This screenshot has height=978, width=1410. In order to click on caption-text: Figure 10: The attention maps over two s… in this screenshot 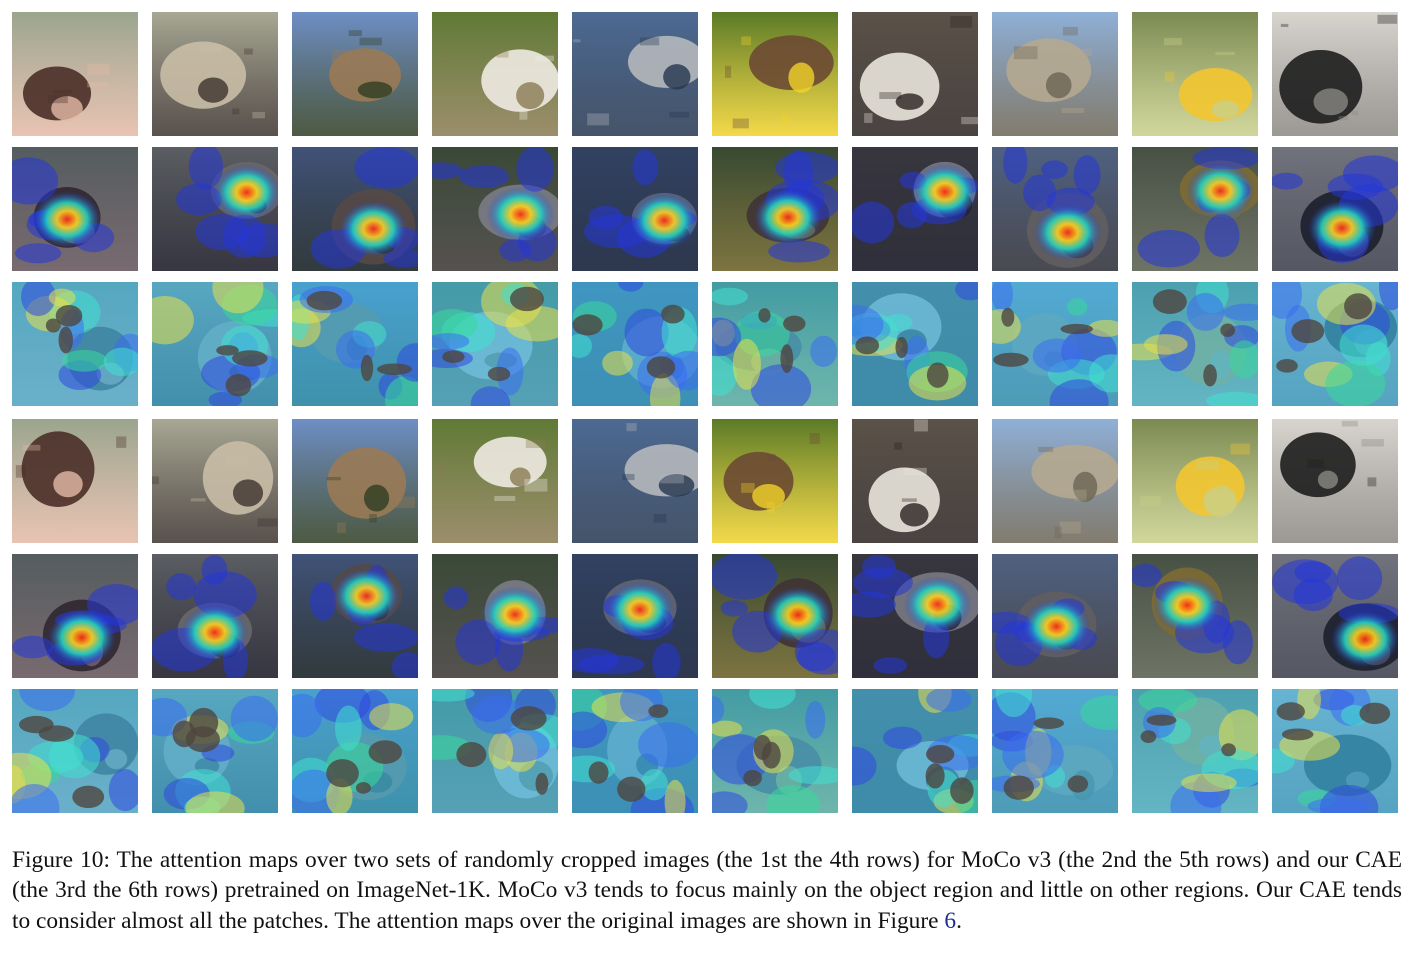, I will do `click(707, 890)`.